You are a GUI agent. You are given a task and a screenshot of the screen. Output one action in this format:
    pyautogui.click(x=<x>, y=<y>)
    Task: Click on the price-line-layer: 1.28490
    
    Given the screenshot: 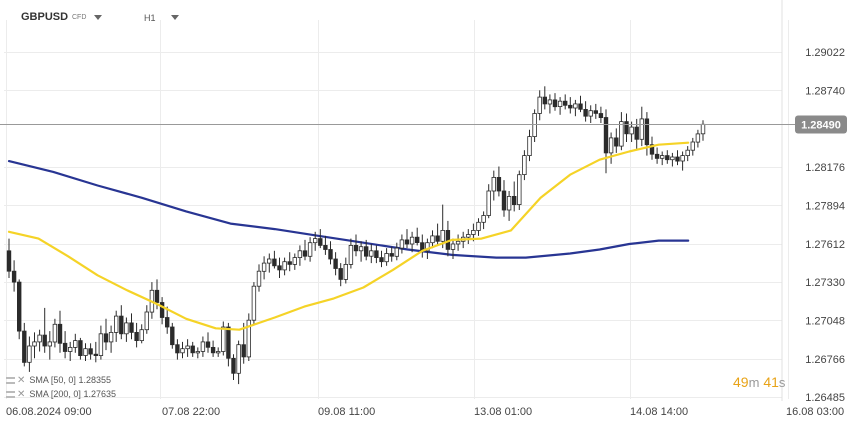 What is the action you would take?
    pyautogui.click(x=423, y=124)
    